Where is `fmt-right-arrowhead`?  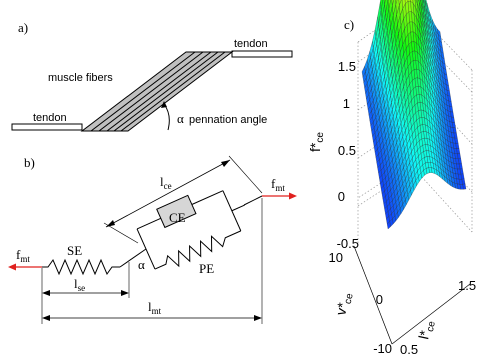 fmt-right-arrowhead is located at coordinates (293, 196).